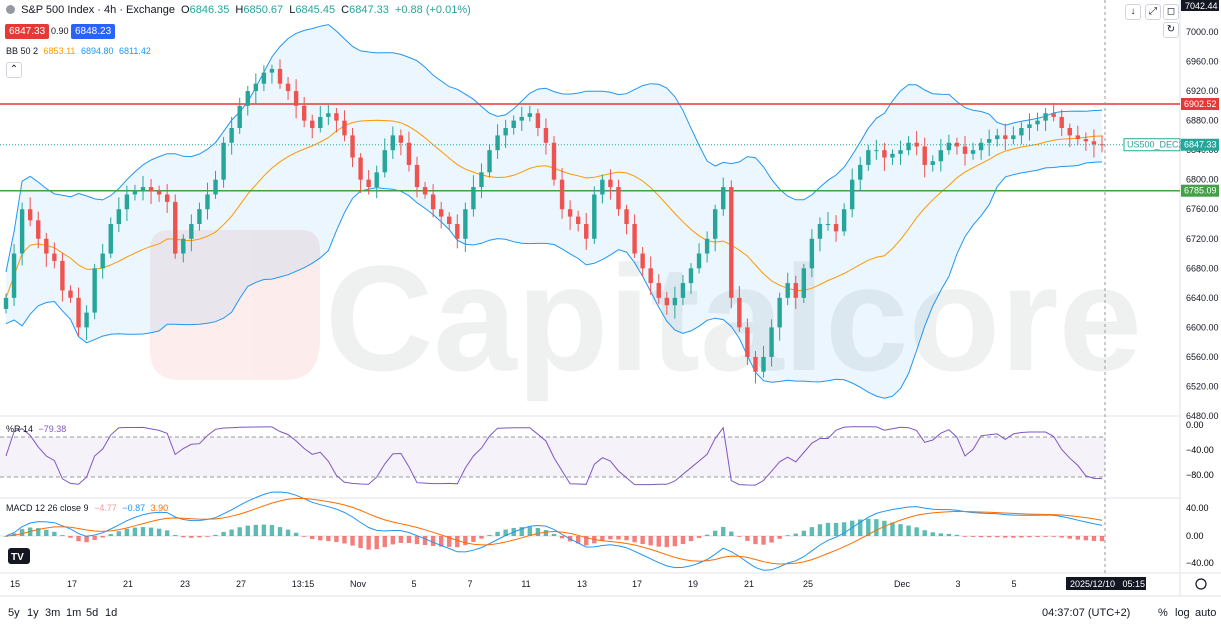 The height and width of the screenshot is (625, 1221). I want to click on auto-toggle: auto, so click(1206, 613).